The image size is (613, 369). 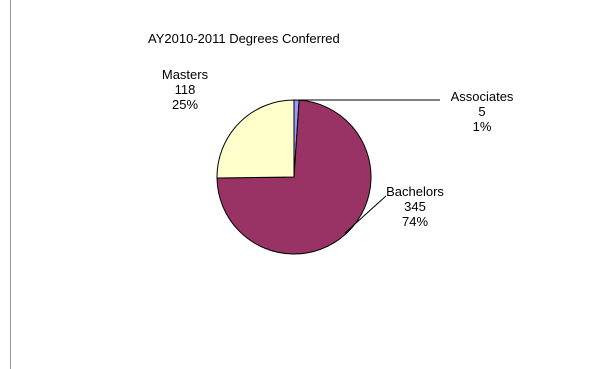 What do you see at coordinates (255, 139) in the screenshot?
I see `pie-slice-masters` at bounding box center [255, 139].